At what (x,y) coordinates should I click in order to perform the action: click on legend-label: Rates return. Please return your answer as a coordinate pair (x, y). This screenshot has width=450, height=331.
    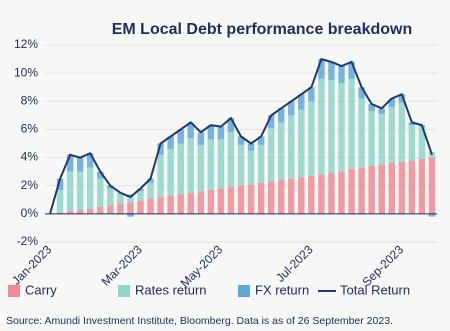
    Looking at the image, I should click on (171, 289).